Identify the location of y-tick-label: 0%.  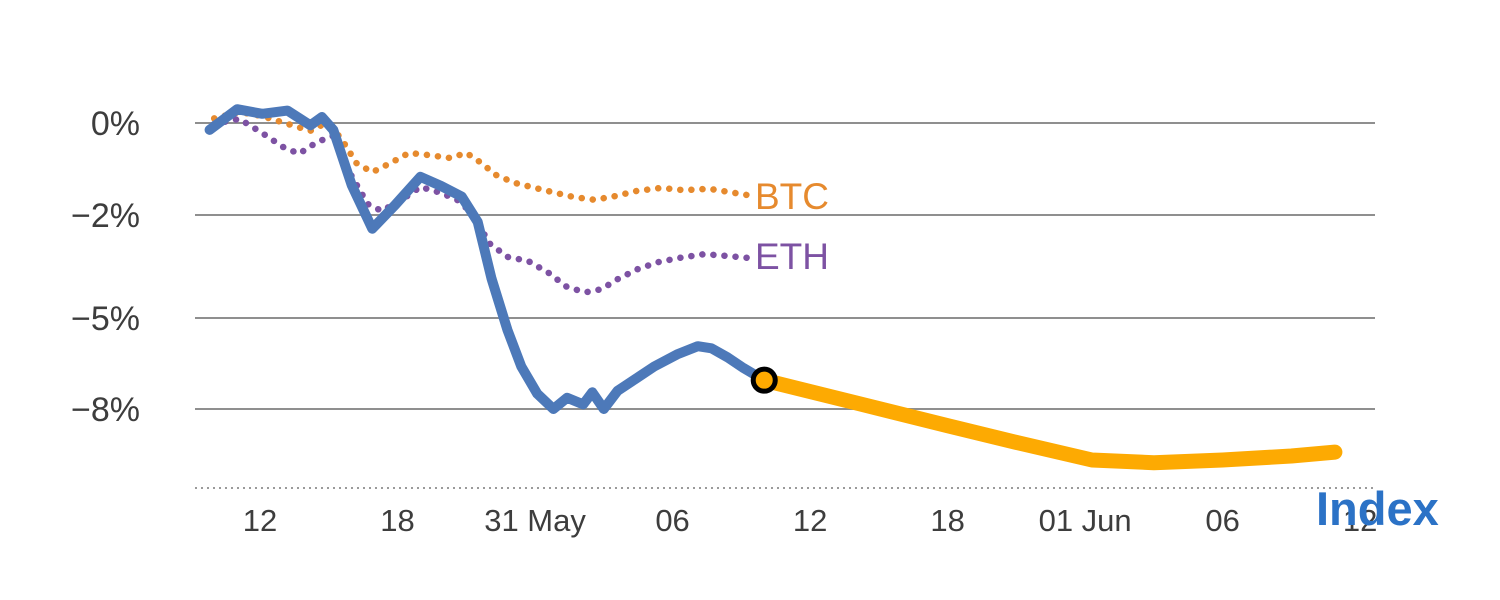
(115, 124).